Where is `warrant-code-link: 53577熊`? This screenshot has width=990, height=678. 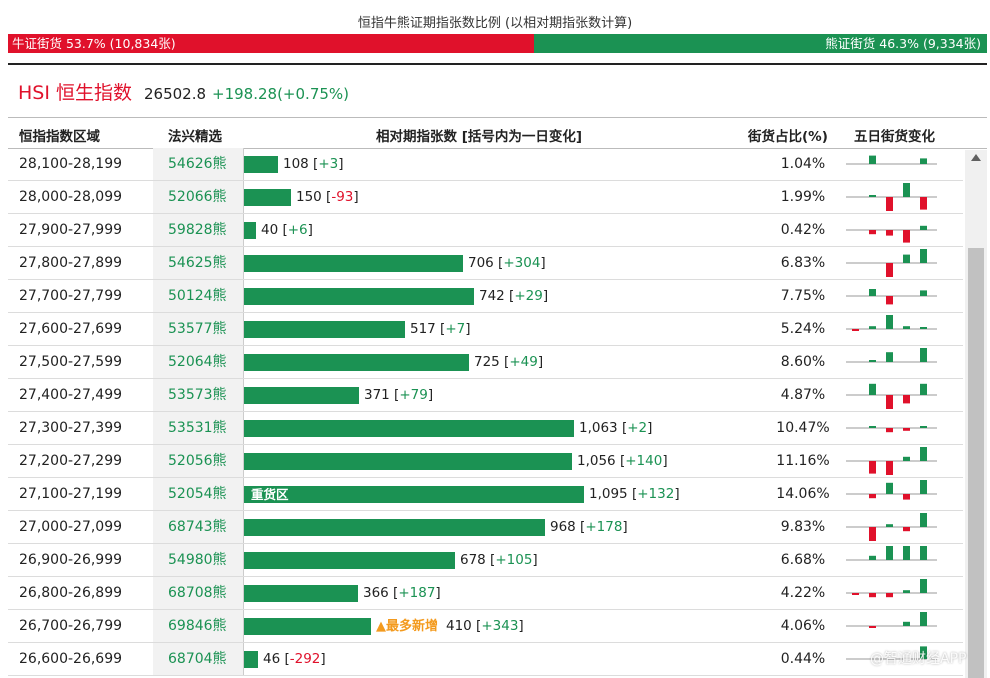 warrant-code-link: 53577熊 is located at coordinates (197, 329).